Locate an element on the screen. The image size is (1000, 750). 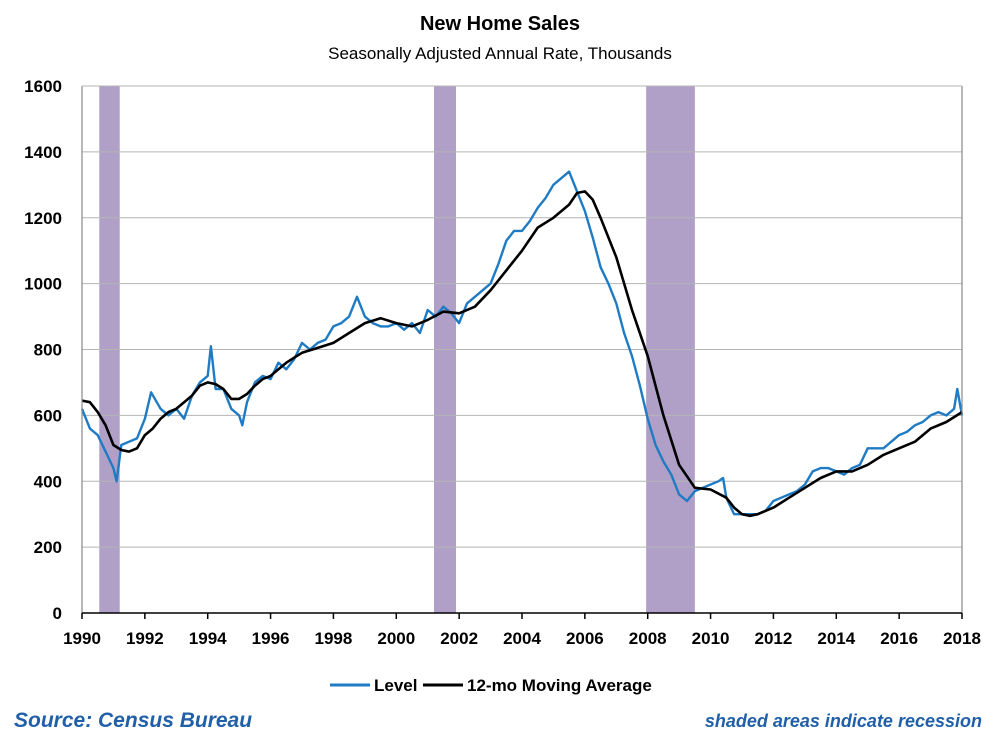
x-tick-label: 1990 is located at coordinates (82, 638).